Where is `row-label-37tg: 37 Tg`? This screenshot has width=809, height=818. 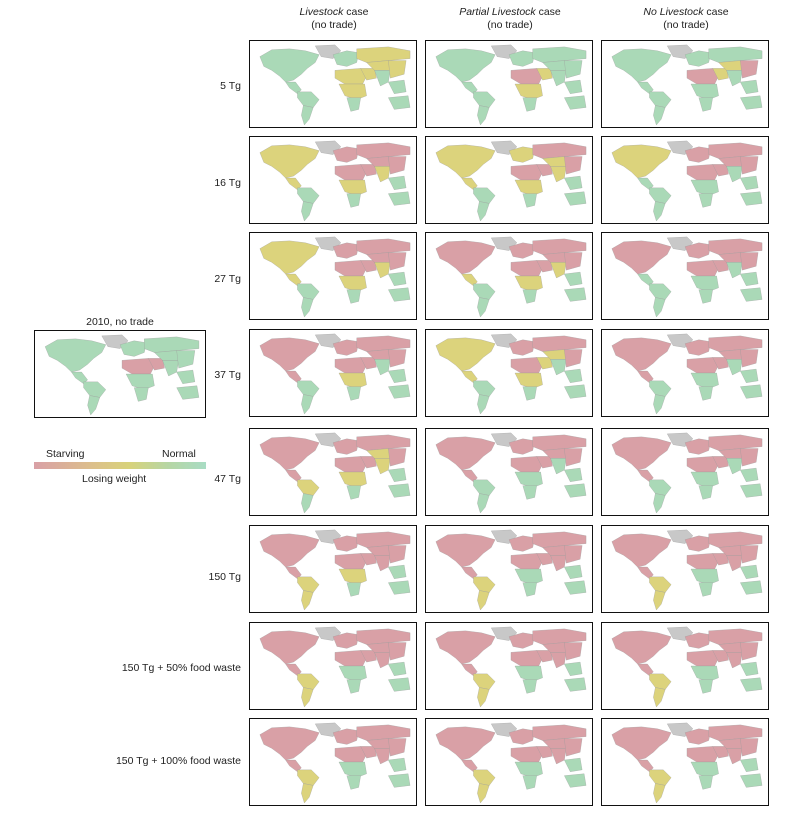
row-label-37tg: 37 Tg is located at coordinates (227, 375).